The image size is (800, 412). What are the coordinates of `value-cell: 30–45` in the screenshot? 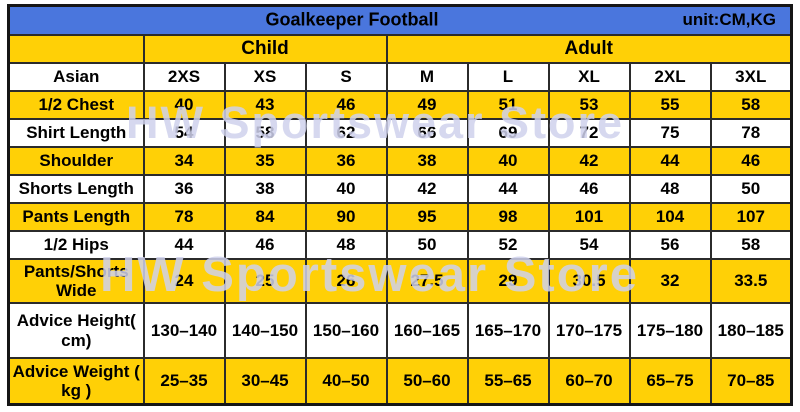 It's located at (265, 381).